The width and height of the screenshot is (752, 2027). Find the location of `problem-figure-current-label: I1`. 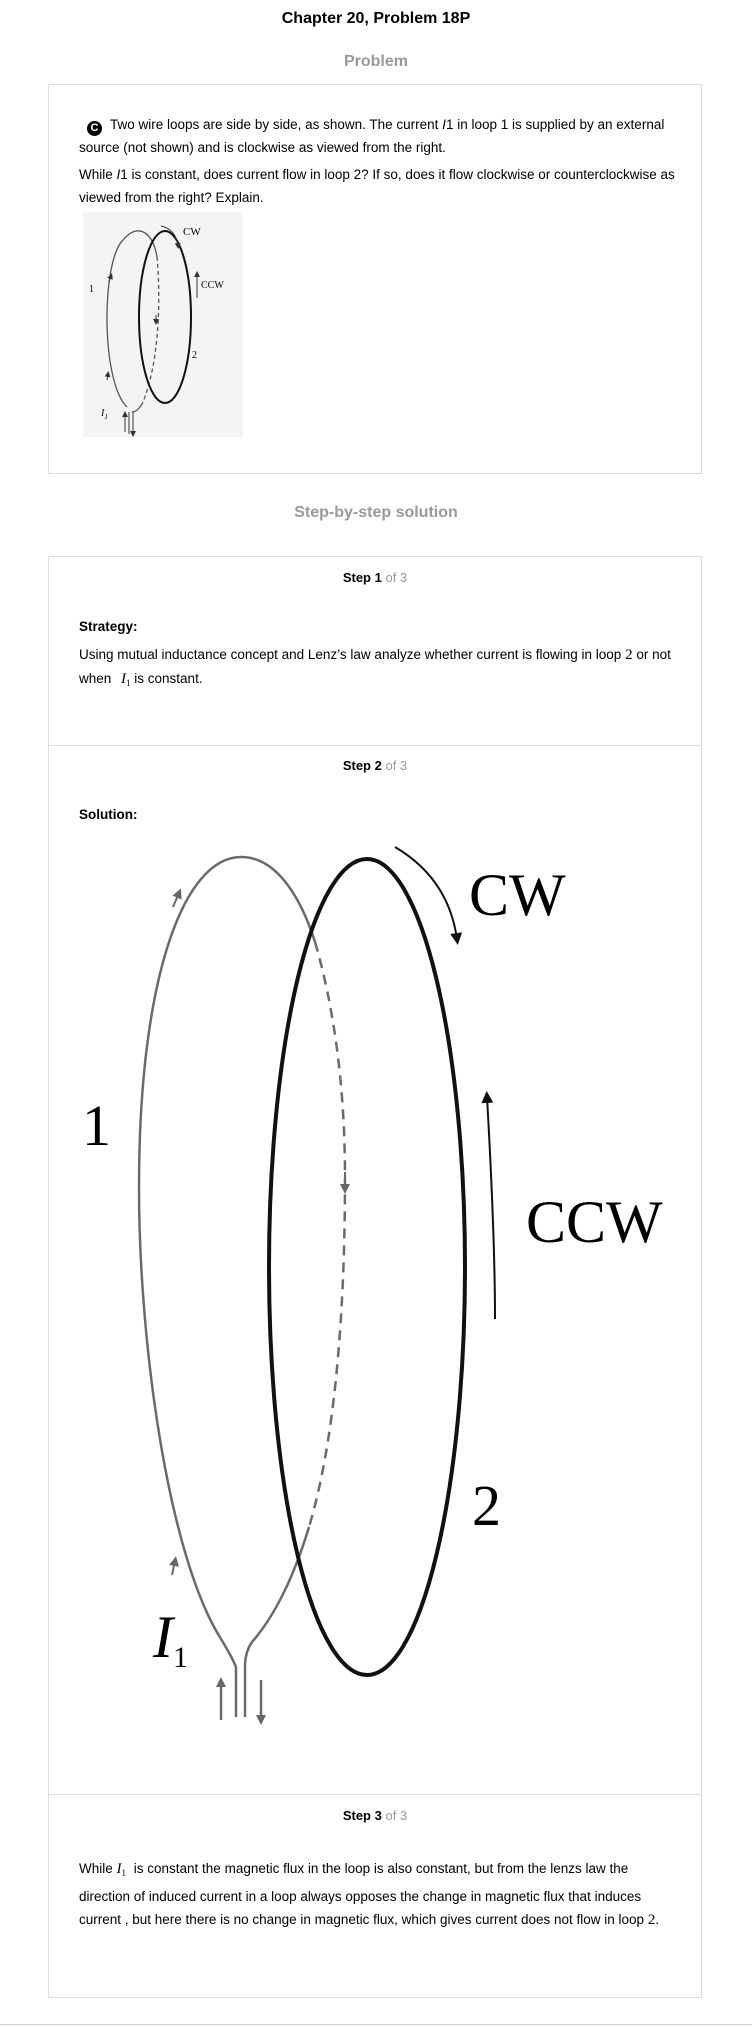

problem-figure-current-label: I1 is located at coordinates (104, 414).